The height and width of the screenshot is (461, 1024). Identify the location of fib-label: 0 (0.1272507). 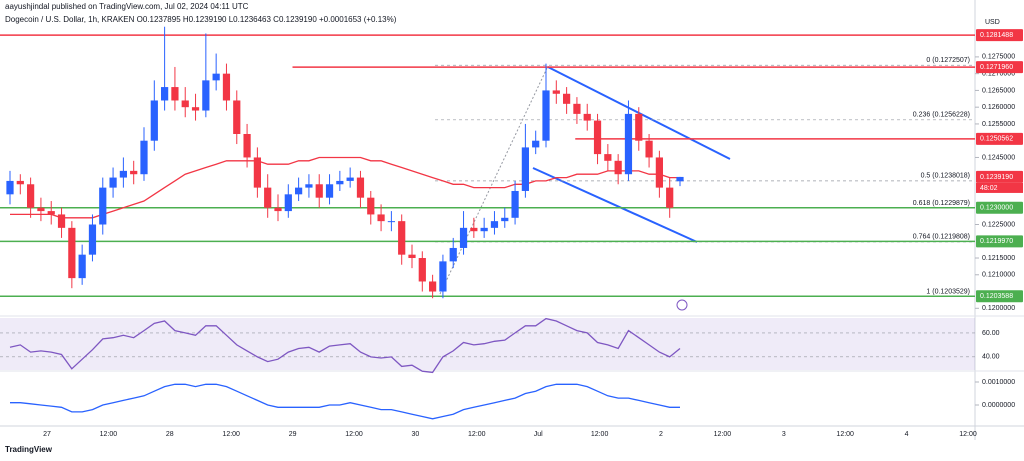
(948, 60).